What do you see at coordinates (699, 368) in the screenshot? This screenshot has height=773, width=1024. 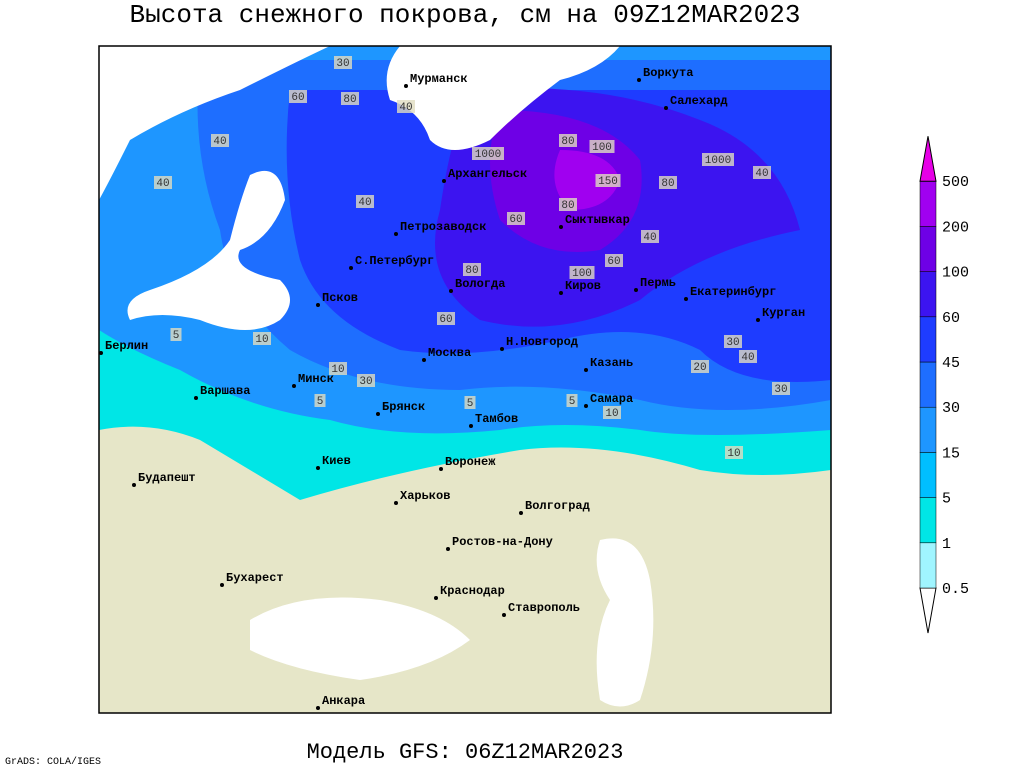 I see `contour-label: 20` at bounding box center [699, 368].